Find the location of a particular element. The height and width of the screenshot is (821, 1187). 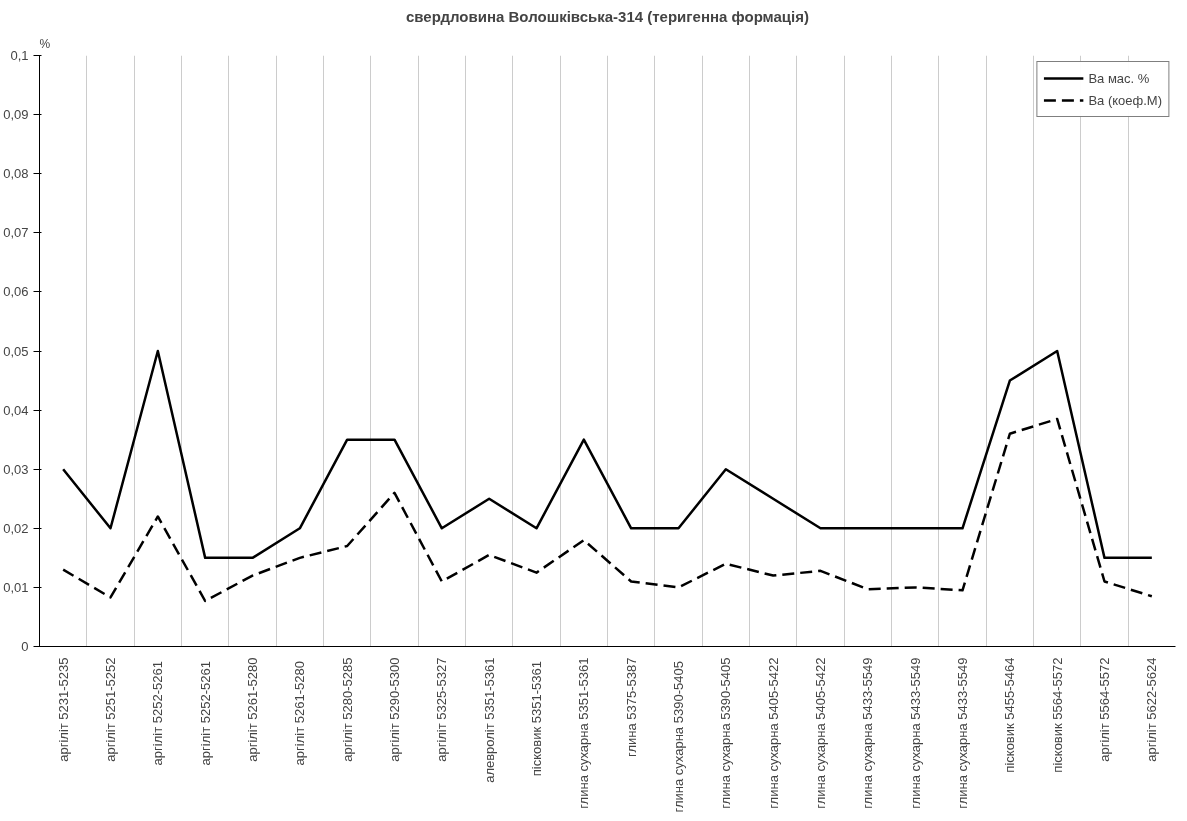

x-tick-label: глина 5375-5387 is located at coordinates (631, 707).